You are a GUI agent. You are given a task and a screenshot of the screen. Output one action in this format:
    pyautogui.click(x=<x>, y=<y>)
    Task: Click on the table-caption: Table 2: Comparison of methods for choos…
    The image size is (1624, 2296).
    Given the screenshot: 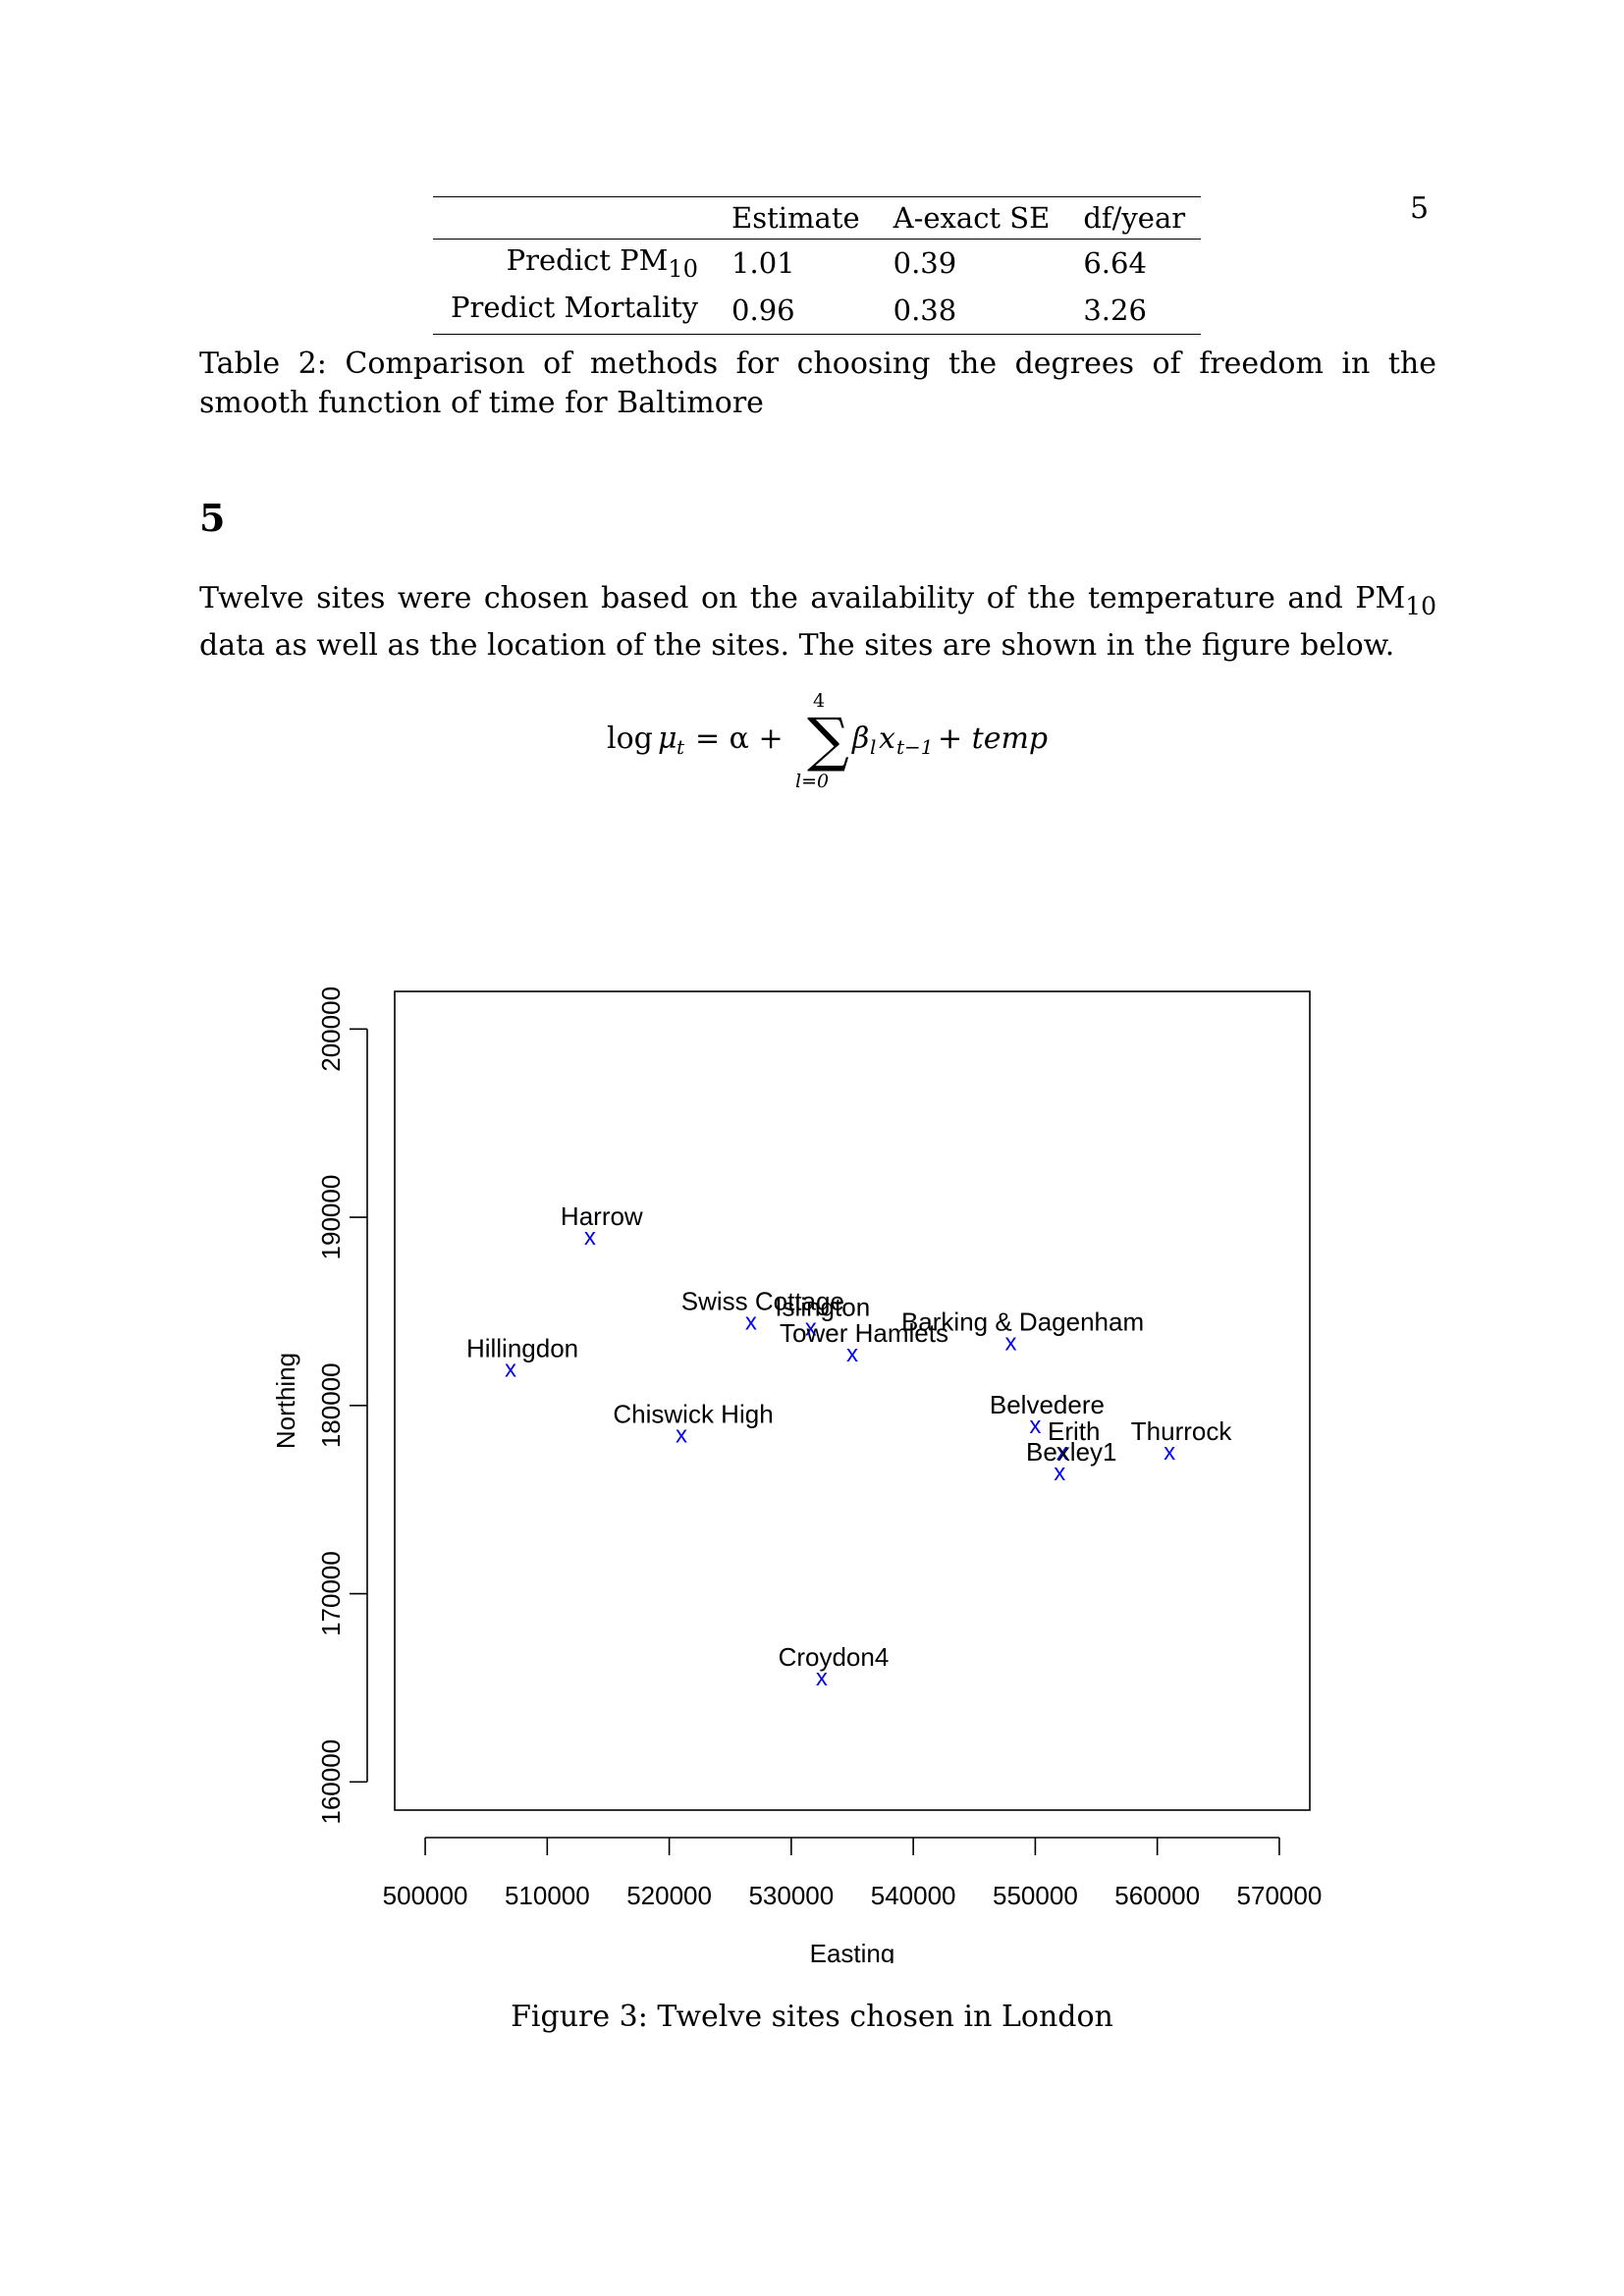 What is the action you would take?
    pyautogui.click(x=817, y=383)
    